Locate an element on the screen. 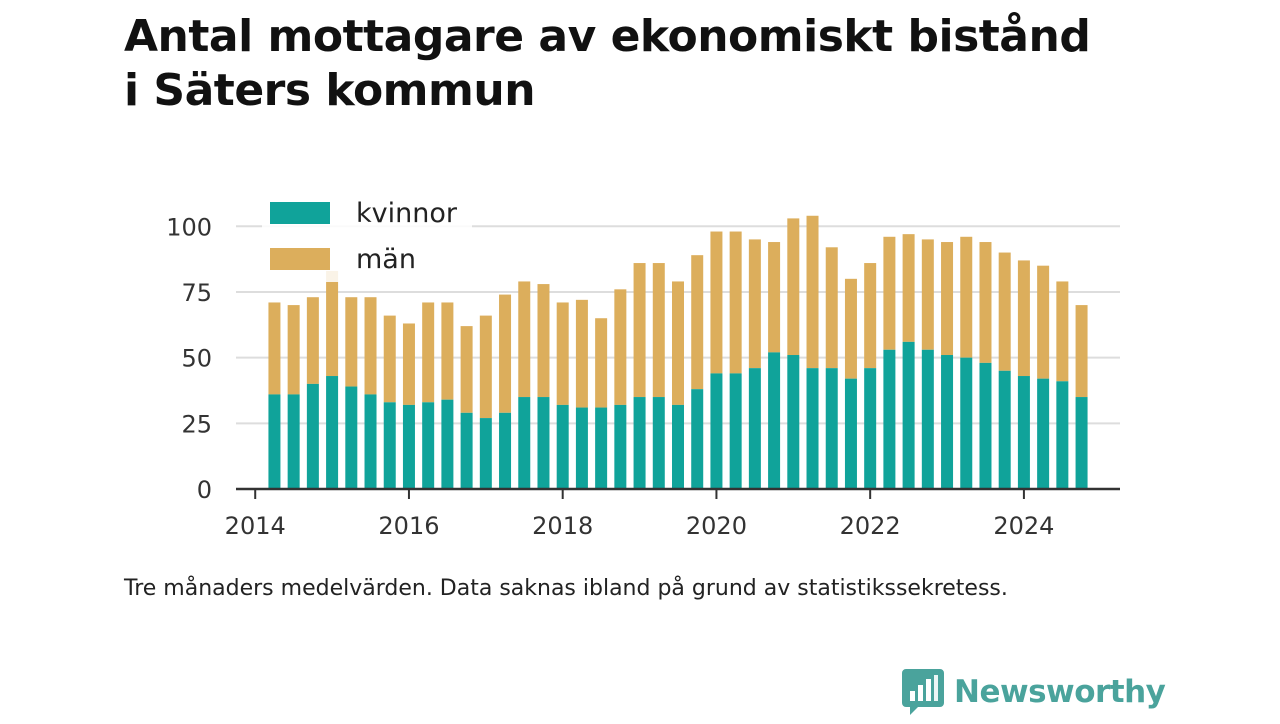 This screenshot has width=1280, height=724. y-tick-label: 0 is located at coordinates (204, 490).